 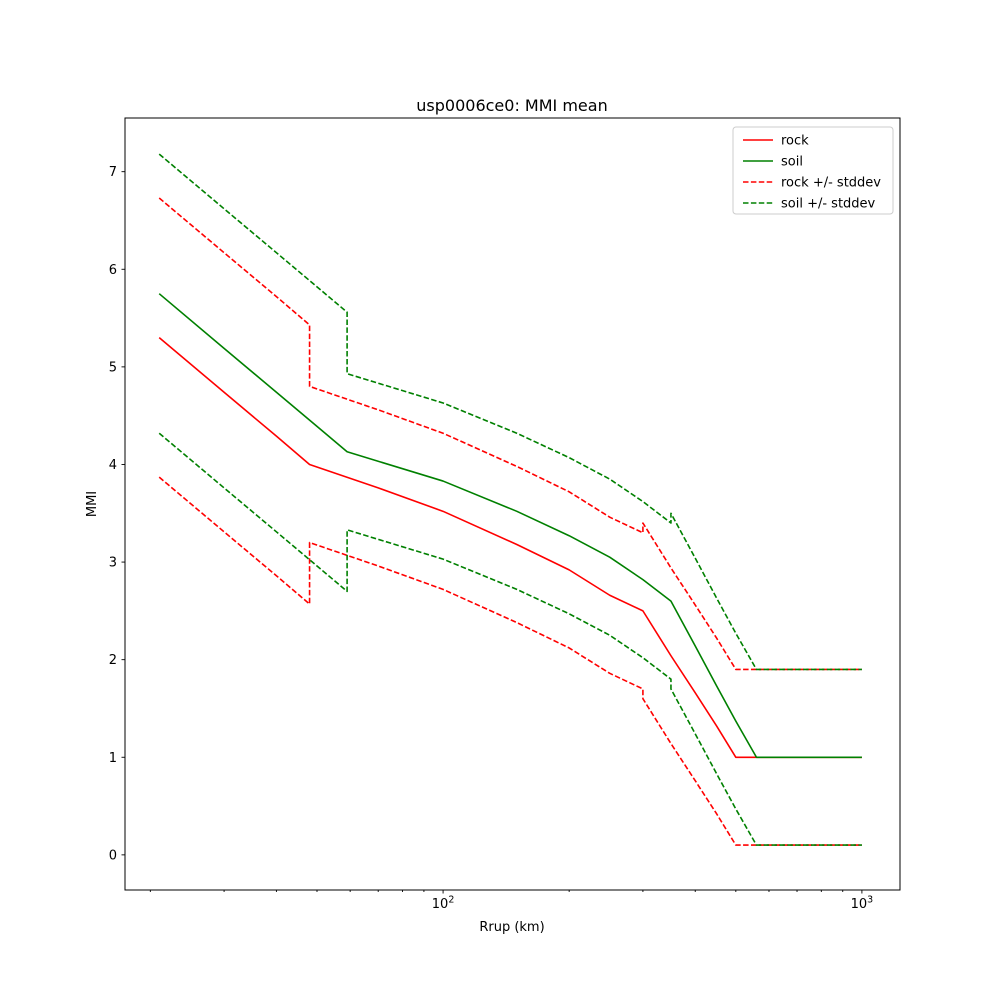 I want to click on x-axis-label: Rrup (km), so click(x=511, y=927).